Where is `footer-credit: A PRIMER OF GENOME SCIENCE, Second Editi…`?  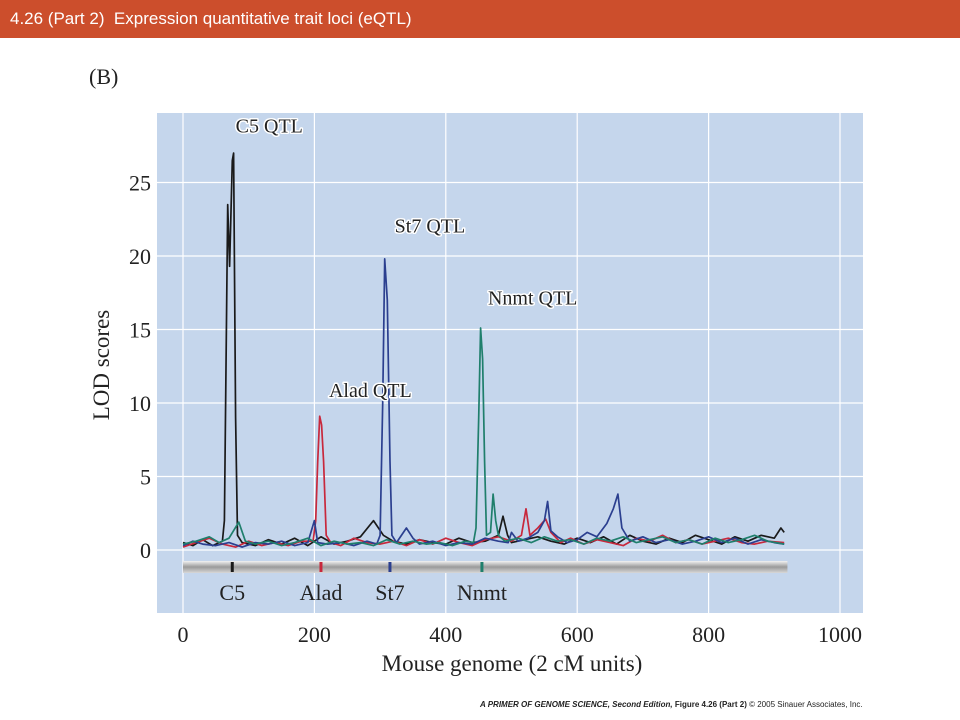 footer-credit: A PRIMER OF GENOME SCIENCE, Second Editi… is located at coordinates (671, 704).